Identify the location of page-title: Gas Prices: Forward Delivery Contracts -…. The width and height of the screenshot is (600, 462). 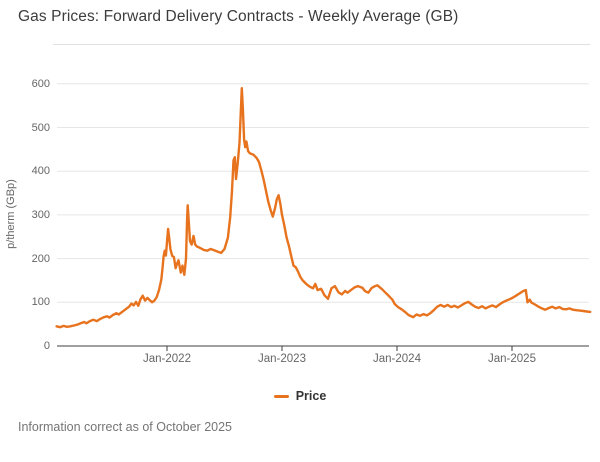
(238, 16).